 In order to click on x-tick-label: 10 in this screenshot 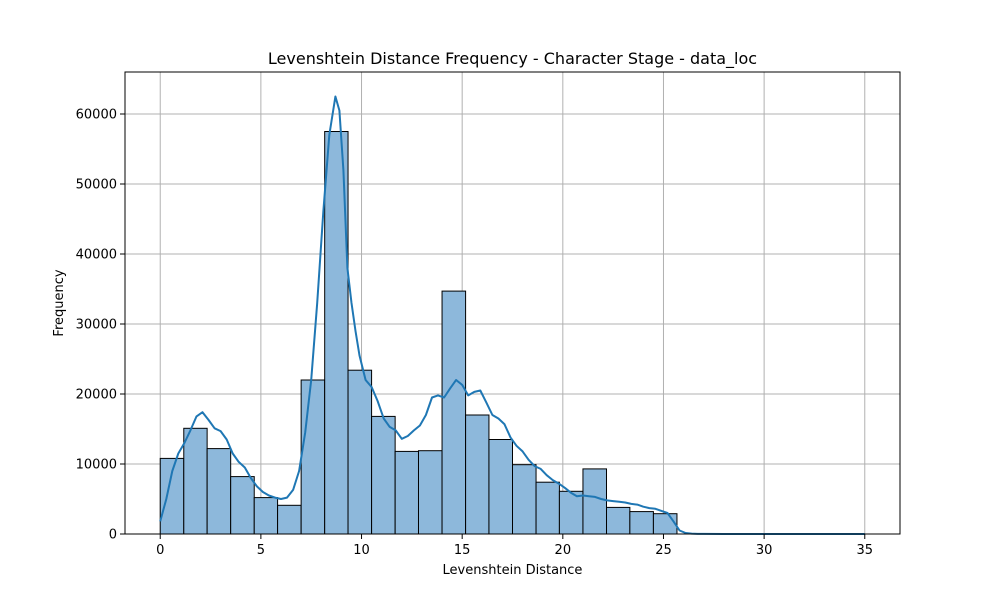, I will do `click(361, 550)`.